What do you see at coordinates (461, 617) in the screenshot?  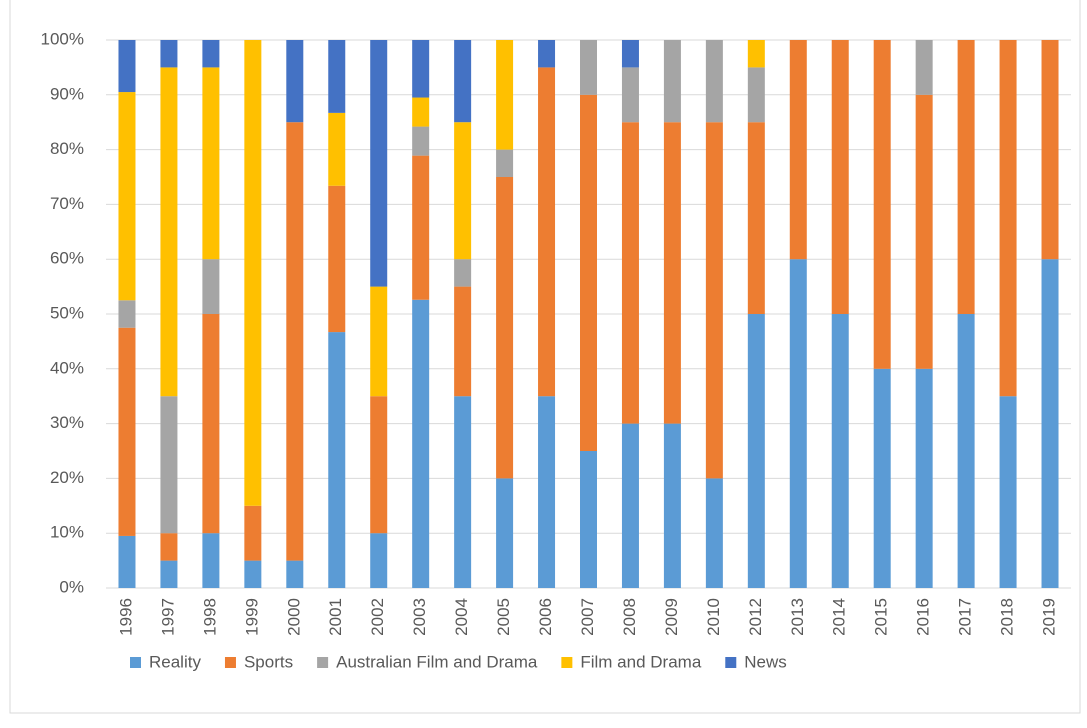 I see `x-tick-label: 2004` at bounding box center [461, 617].